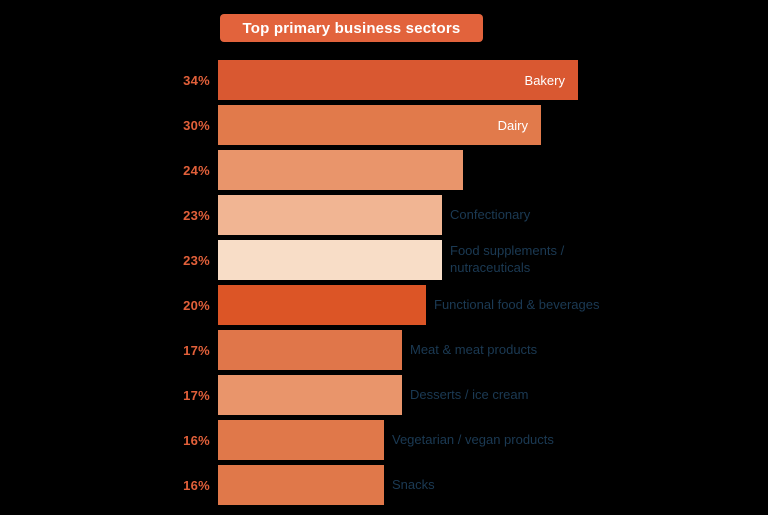  What do you see at coordinates (473, 439) in the screenshot?
I see `bar-label: Vegetarian / vegan products` at bounding box center [473, 439].